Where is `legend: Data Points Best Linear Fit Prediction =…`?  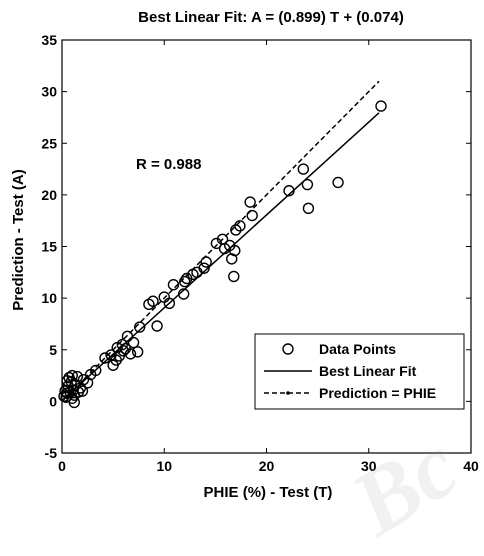 legend: Data Points Best Linear Fit Prediction =… is located at coordinates (359, 371).